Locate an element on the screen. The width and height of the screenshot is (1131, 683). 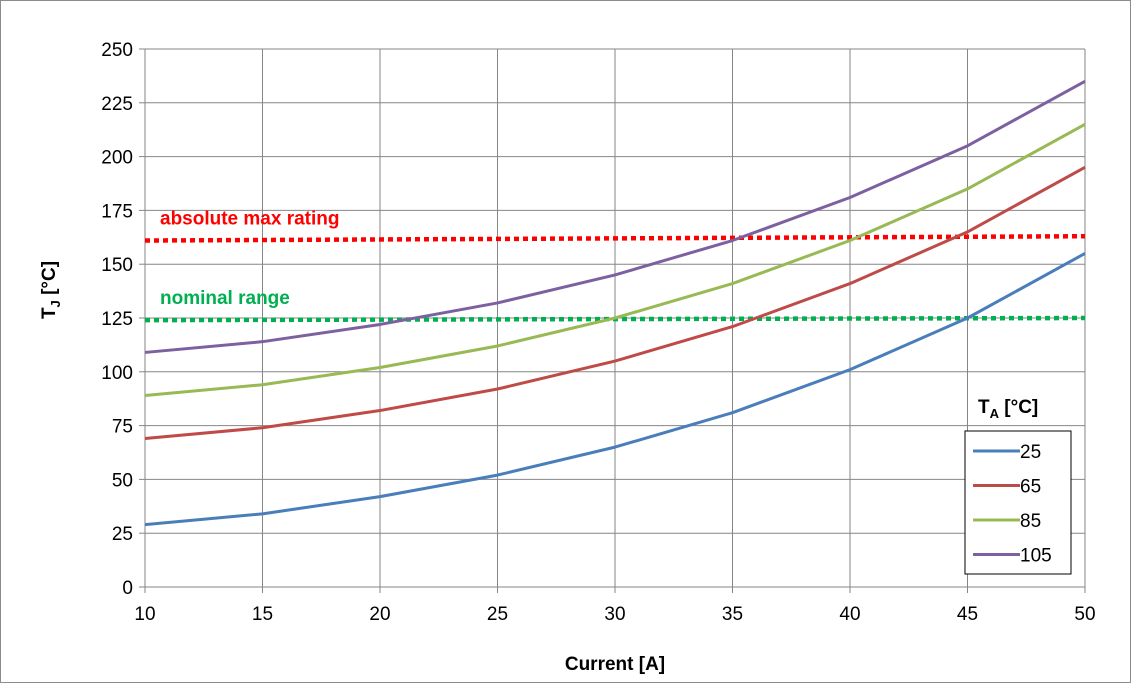
x-tick-label: 10 is located at coordinates (144, 614).